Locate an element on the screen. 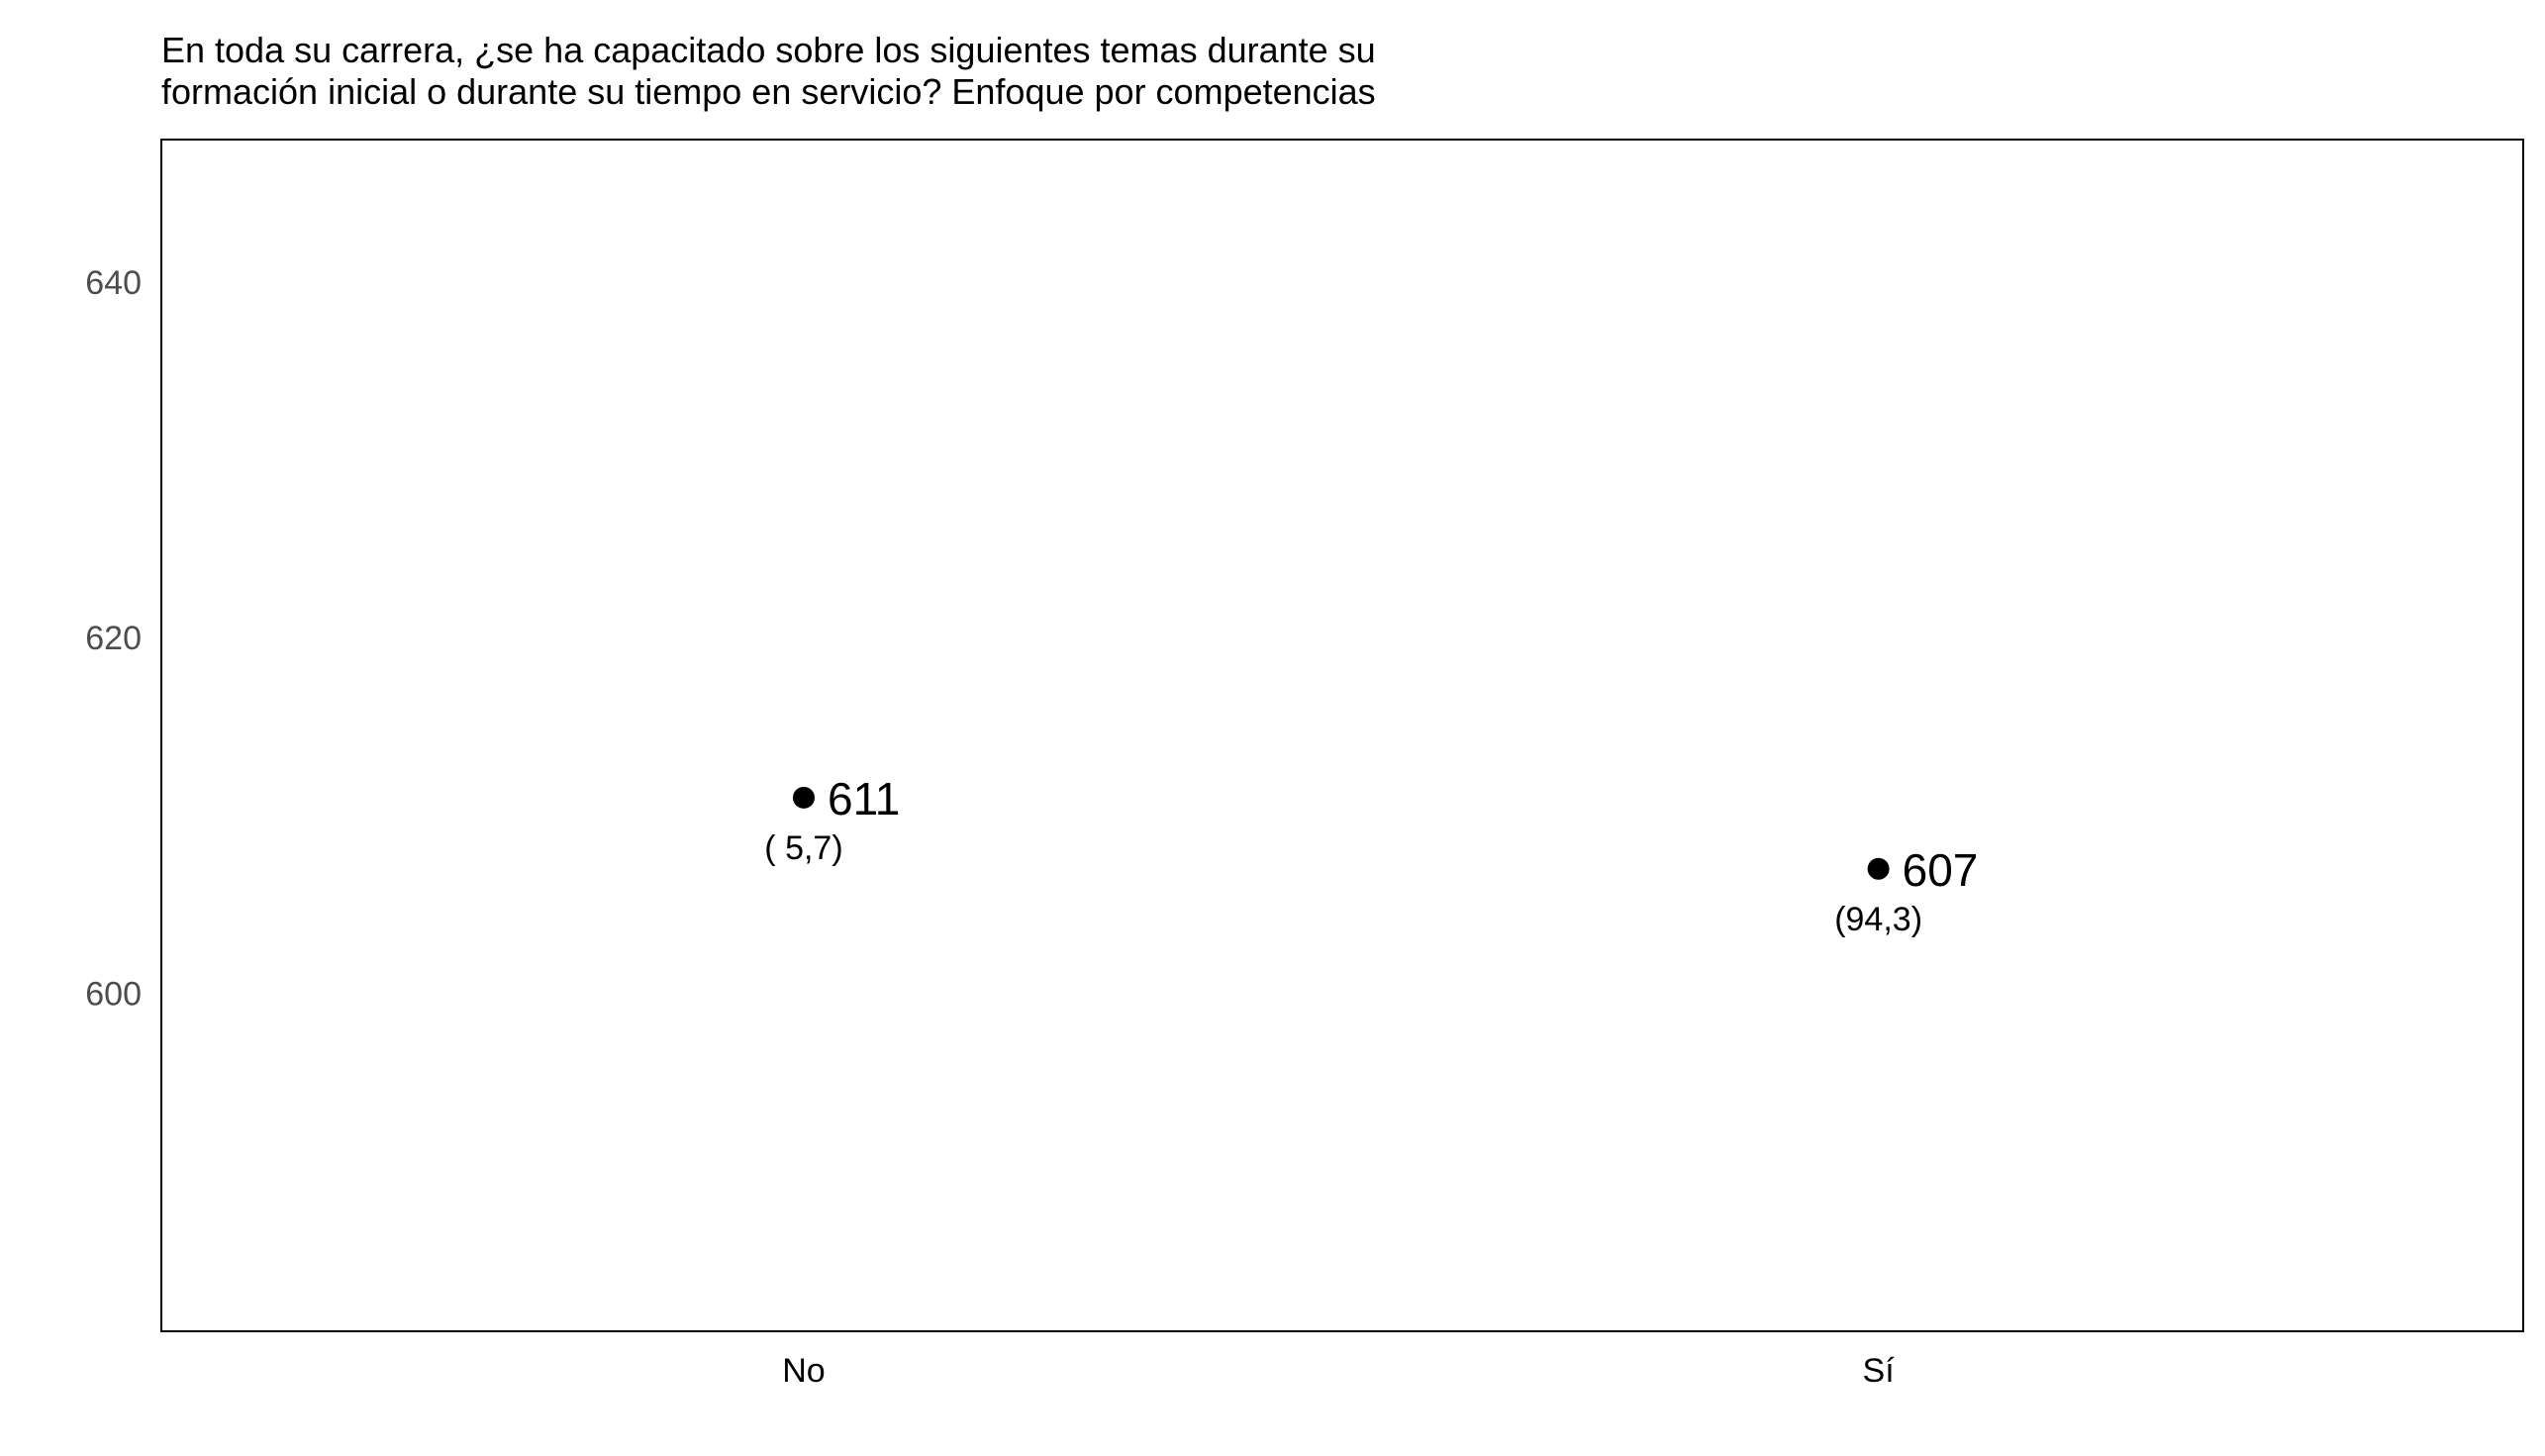 This screenshot has height=1456, width=2545. y-axis-ticks: 600 620 640 is located at coordinates (113, 639).